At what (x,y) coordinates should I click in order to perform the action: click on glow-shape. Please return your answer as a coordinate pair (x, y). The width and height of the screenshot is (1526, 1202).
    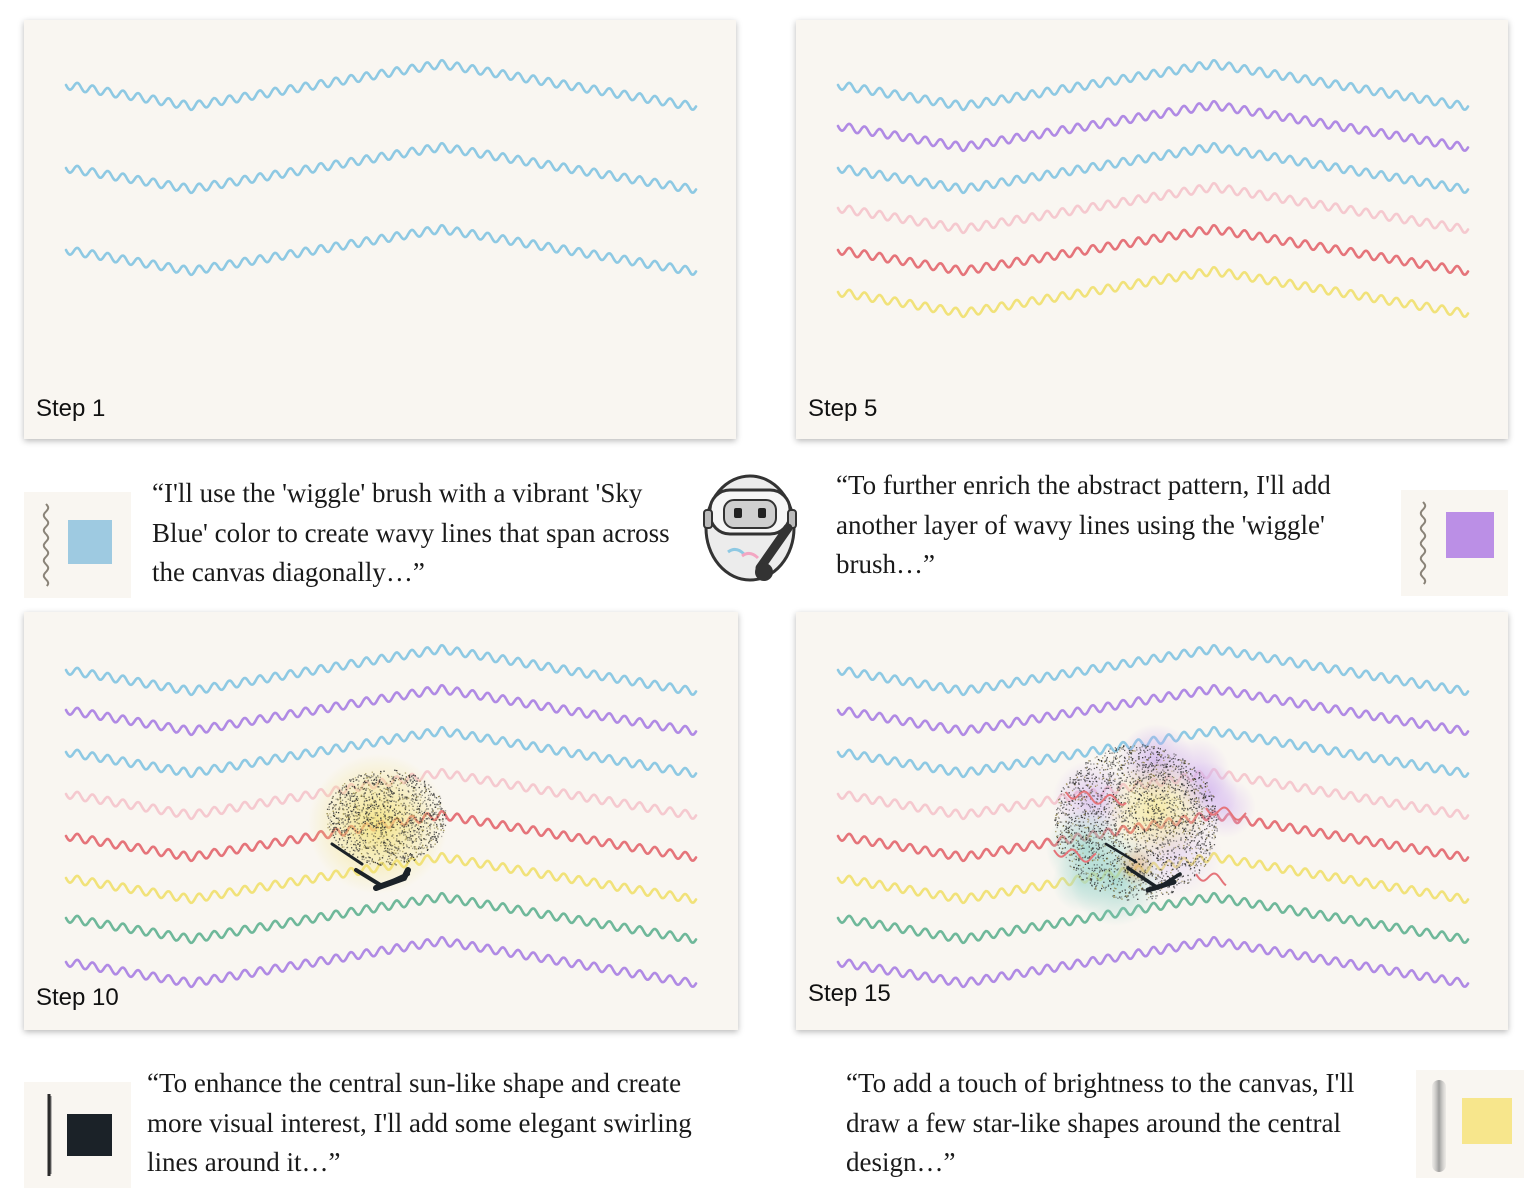
    Looking at the image, I should click on (1082, 882).